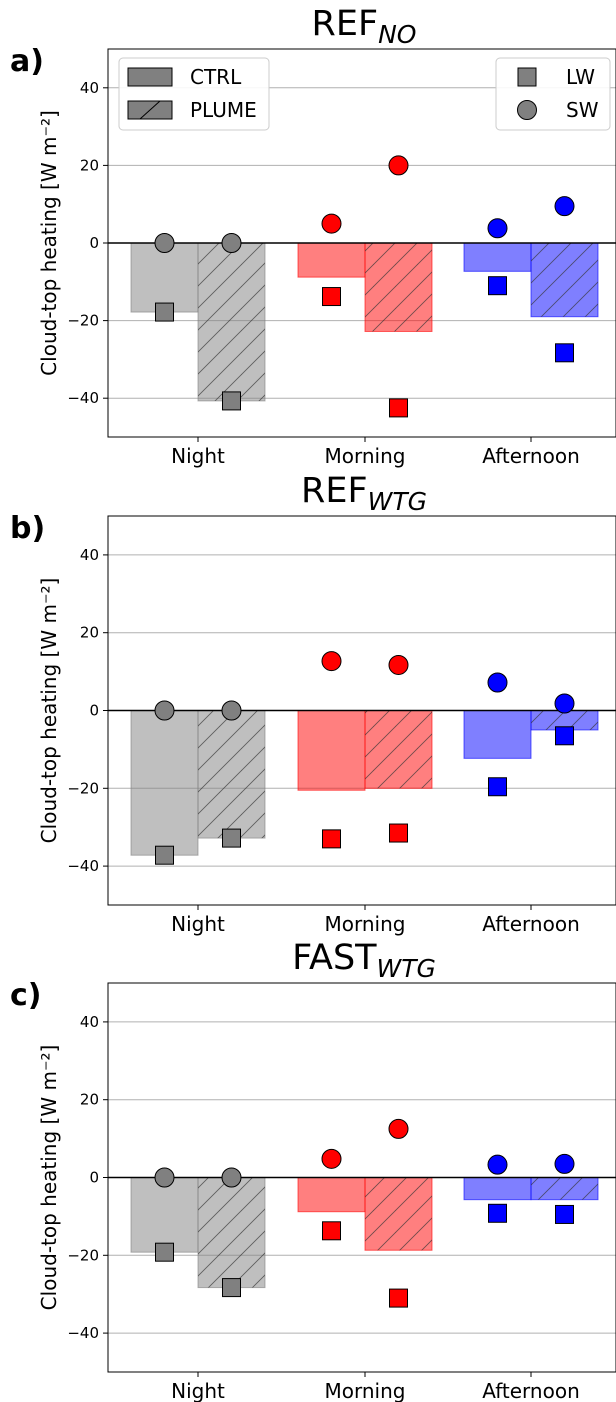 The height and width of the screenshot is (1402, 616). Describe the element at coordinates (164, 855) in the screenshot. I see `lw-marker-ctrl-night` at that location.